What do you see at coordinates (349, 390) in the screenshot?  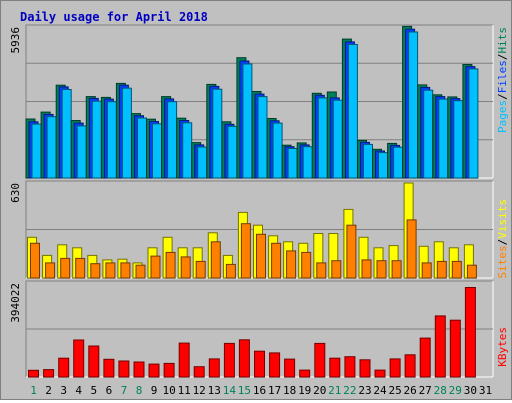 I see `x-tick-label: 22` at bounding box center [349, 390].